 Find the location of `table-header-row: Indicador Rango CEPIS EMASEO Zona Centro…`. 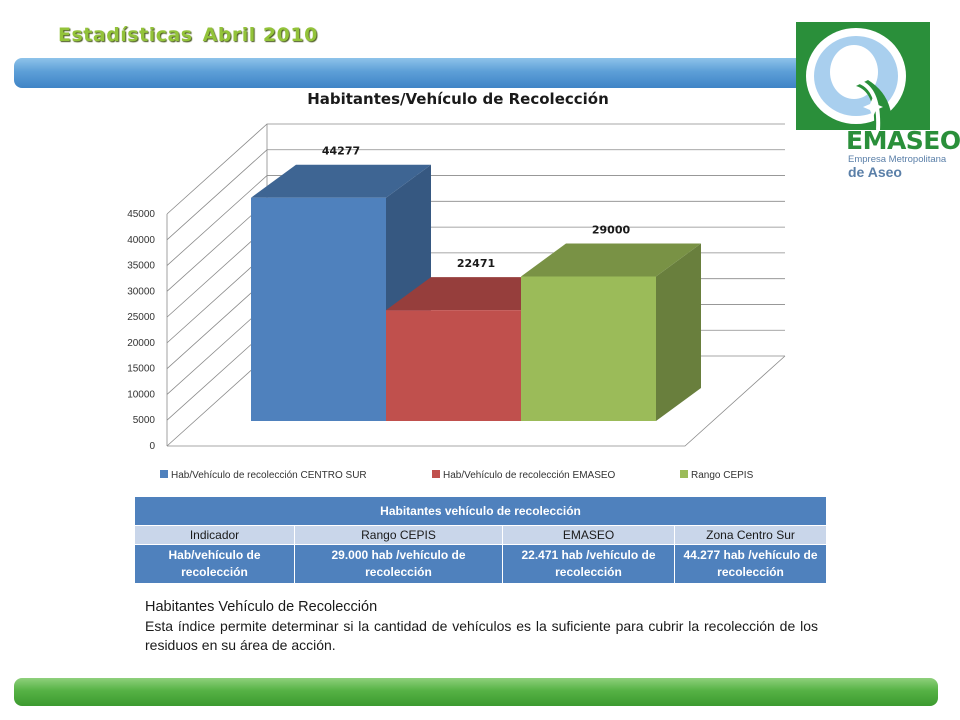

table-header-row: Indicador Rango CEPIS EMASEO Zona Centro… is located at coordinates (481, 535).